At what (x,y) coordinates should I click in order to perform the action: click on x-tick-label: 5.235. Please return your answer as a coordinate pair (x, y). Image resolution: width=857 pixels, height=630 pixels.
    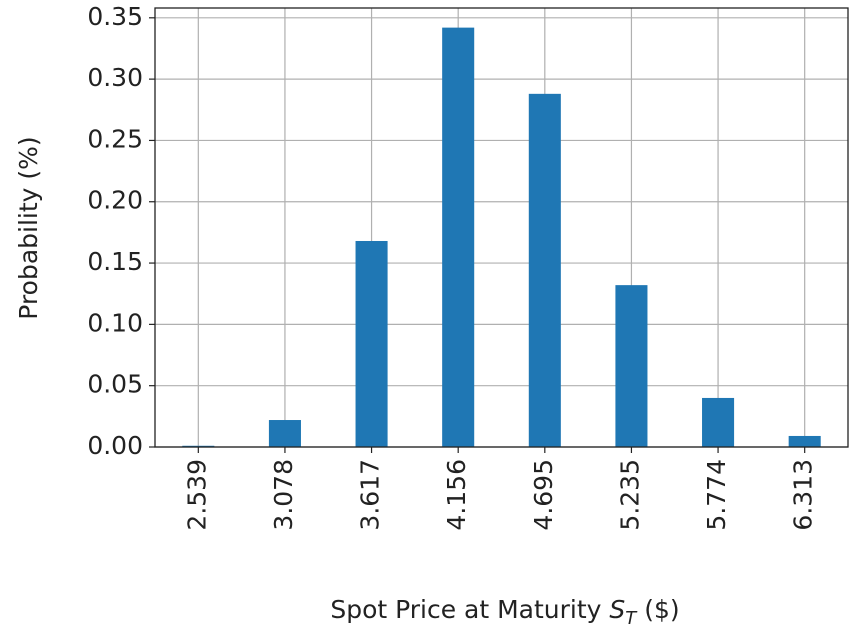
    Looking at the image, I should click on (629, 495).